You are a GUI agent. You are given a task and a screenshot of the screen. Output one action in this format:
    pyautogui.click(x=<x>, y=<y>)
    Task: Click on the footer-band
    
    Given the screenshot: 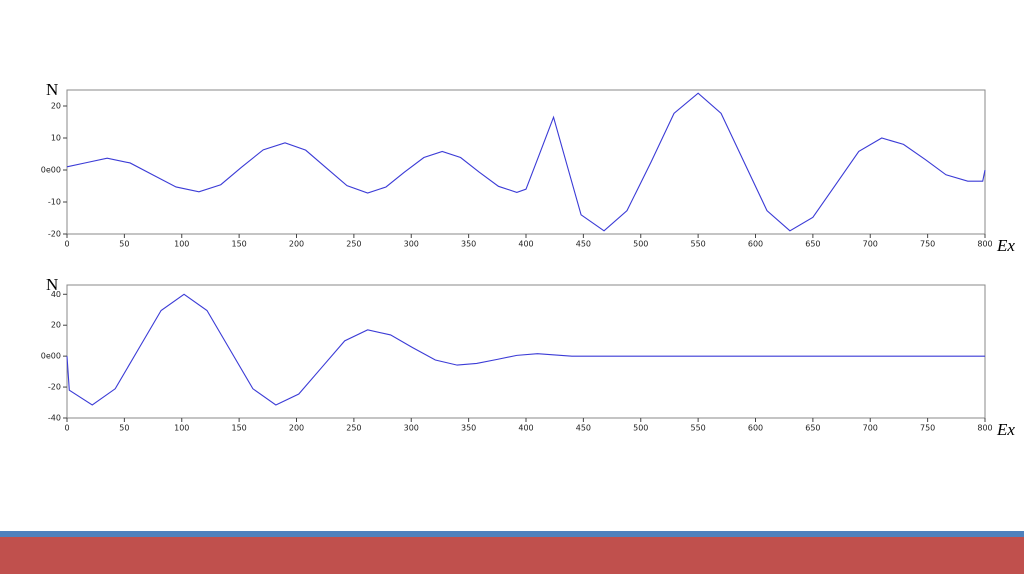 What is the action you would take?
    pyautogui.click(x=512, y=555)
    